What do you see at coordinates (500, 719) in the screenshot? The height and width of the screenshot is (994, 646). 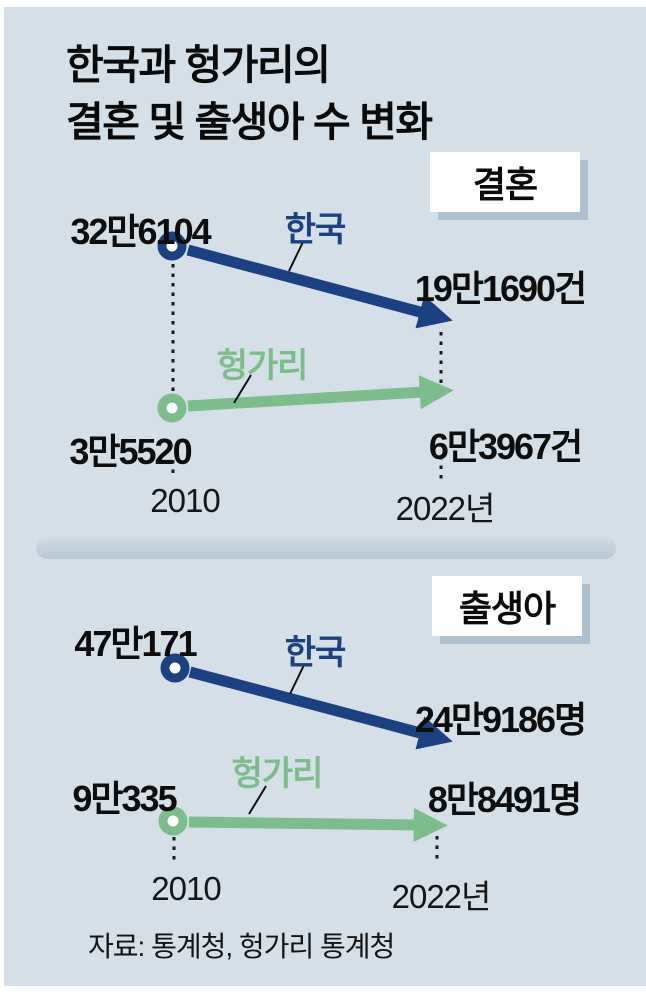 I see `korea-births-2022-value: 24만9186명` at bounding box center [500, 719].